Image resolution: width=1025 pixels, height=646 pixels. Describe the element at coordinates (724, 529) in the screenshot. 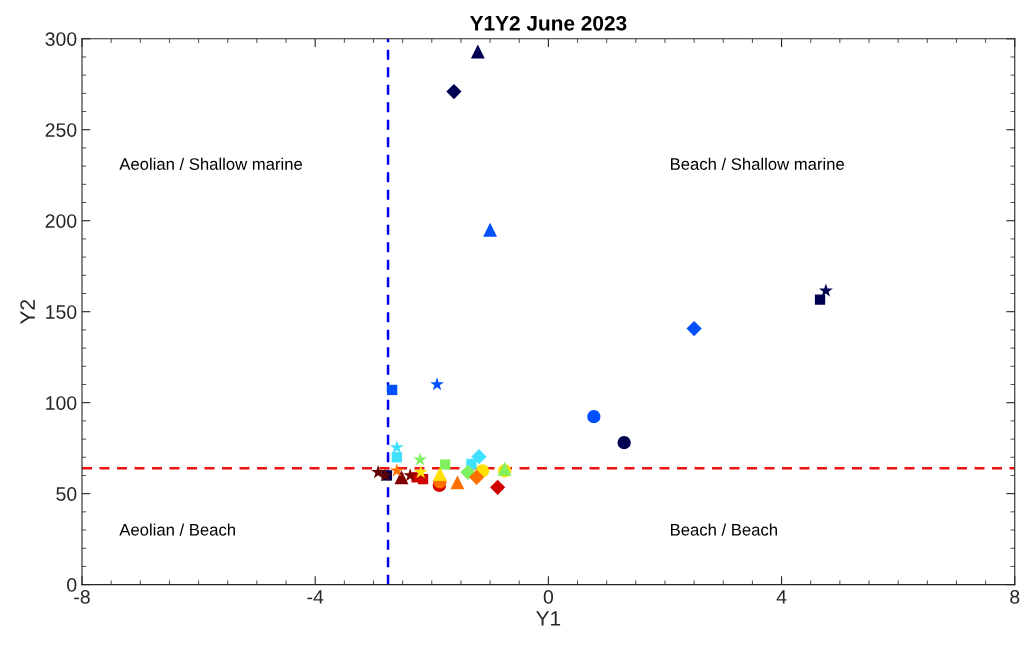

I see `annotation: Beach / Beach` at that location.